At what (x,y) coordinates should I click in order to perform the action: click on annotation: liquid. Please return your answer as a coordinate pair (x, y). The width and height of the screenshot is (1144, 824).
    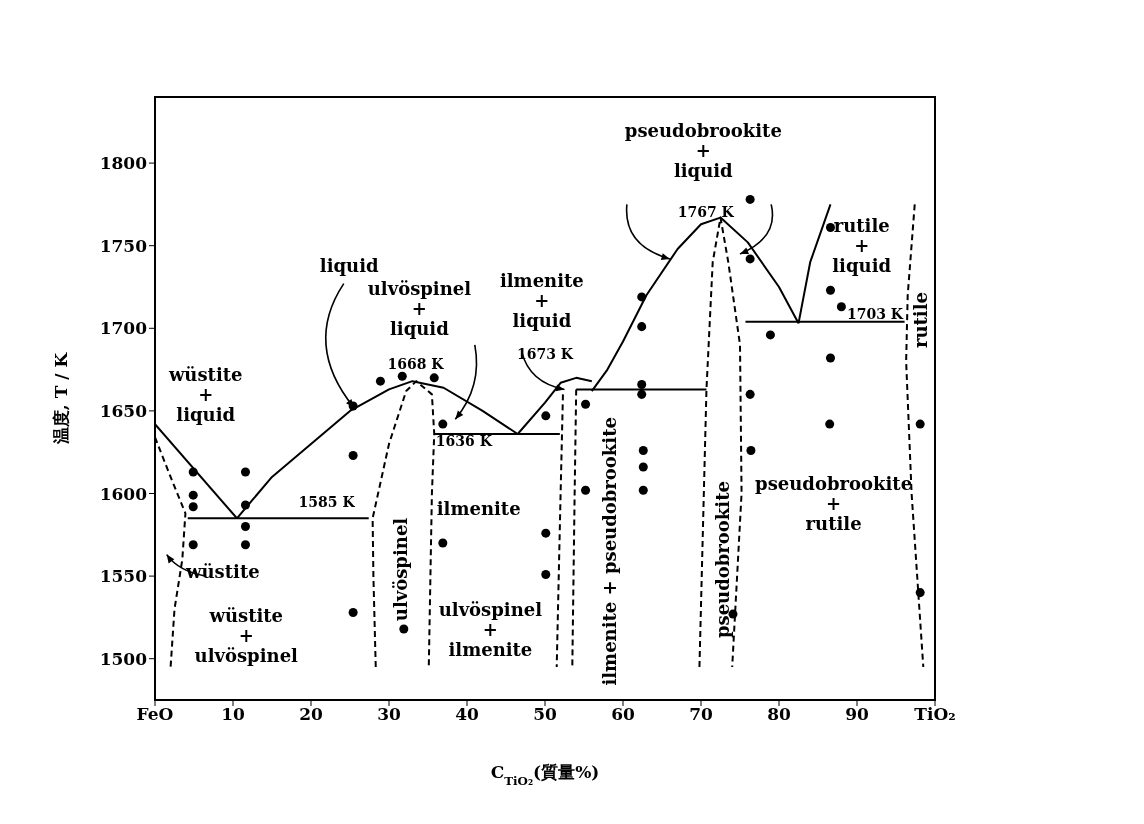
    Looking at the image, I should click on (349, 266).